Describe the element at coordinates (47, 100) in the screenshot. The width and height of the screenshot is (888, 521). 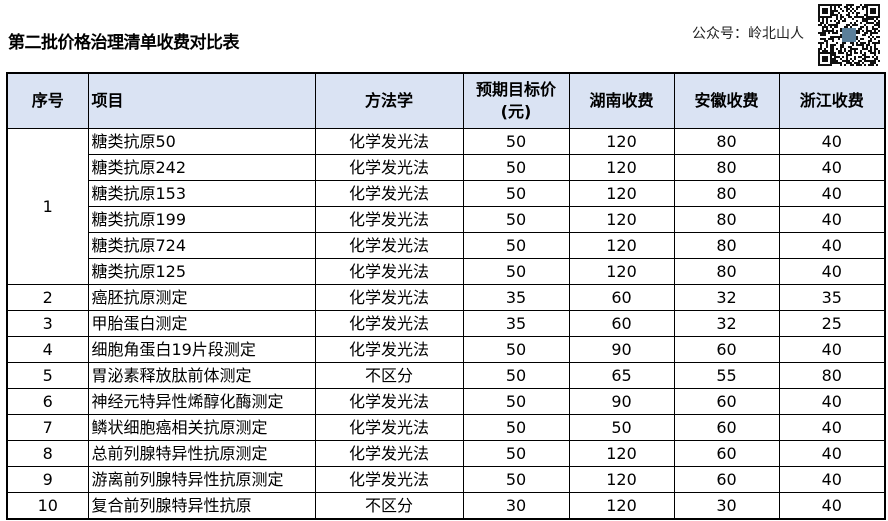
I see `header-no: 序号` at that location.